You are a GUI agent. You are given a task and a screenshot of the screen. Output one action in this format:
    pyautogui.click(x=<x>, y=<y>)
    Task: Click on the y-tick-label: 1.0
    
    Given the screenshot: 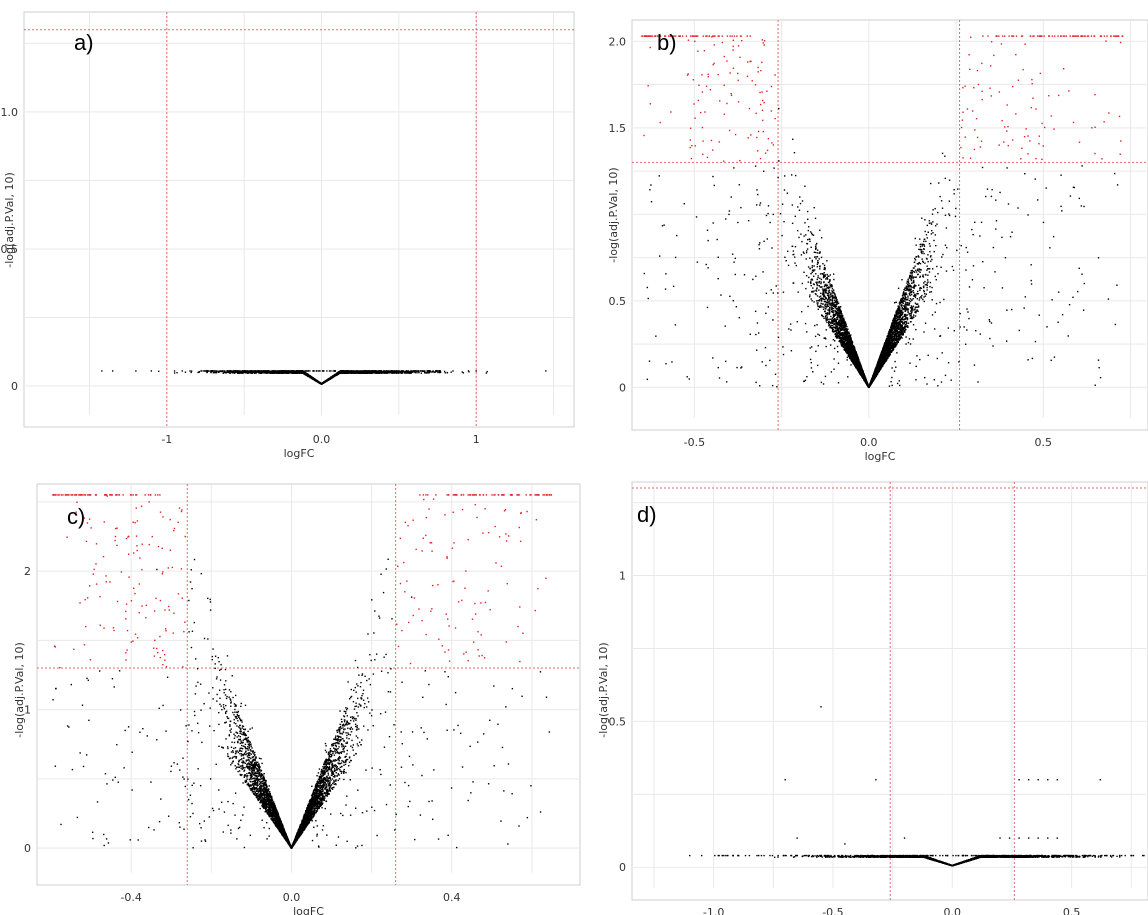 What is the action you would take?
    pyautogui.click(x=10, y=112)
    